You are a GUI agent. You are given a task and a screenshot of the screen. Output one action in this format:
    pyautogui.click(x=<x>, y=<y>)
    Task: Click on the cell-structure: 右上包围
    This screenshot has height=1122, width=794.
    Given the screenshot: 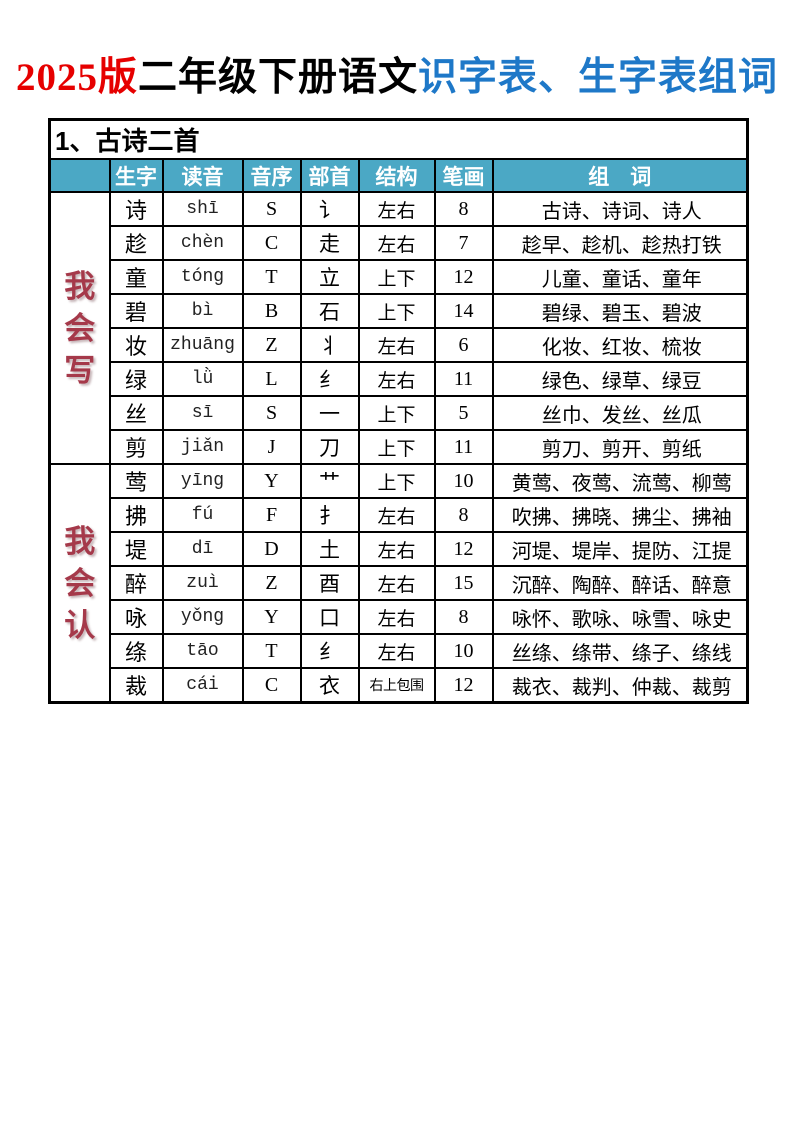 What is the action you would take?
    pyautogui.click(x=396, y=685)
    